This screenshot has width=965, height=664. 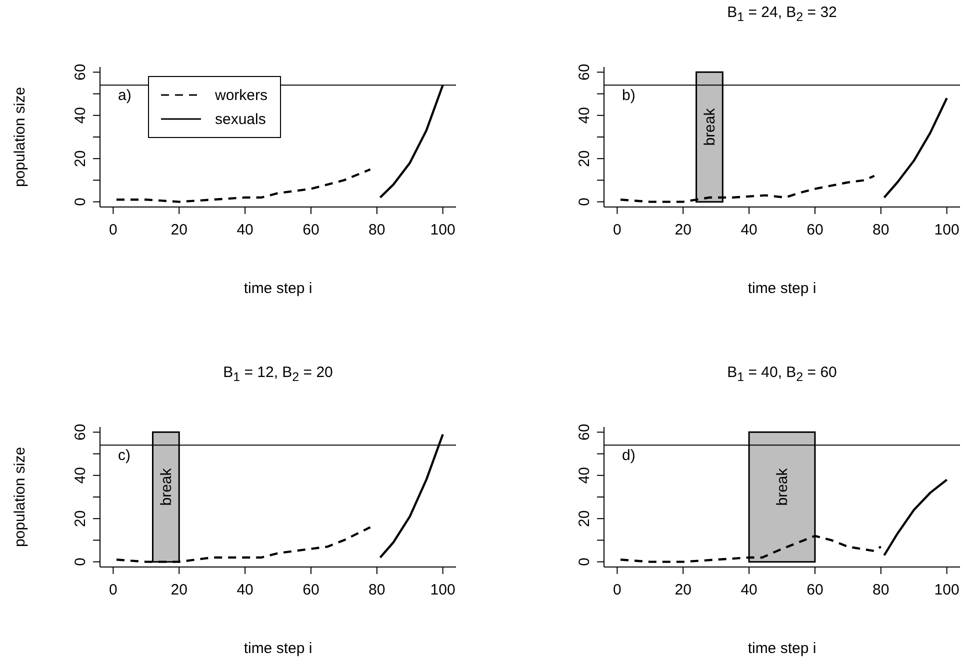 What do you see at coordinates (782, 14) in the screenshot?
I see `chart-title: B$_{1}$ = 24, B$_{2}$ = 32` at bounding box center [782, 14].